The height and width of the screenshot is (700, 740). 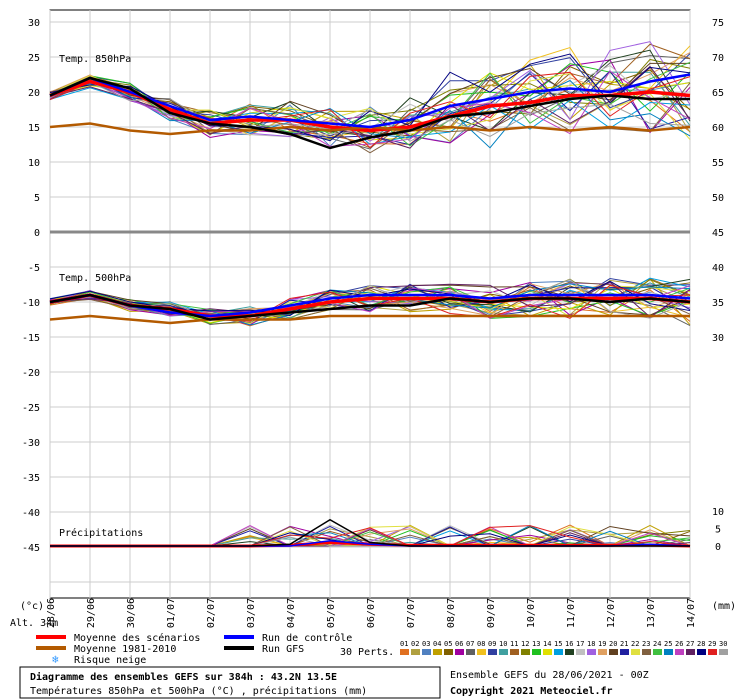 What do you see at coordinates (34, 128) in the screenshot?
I see `left-tick-label: 15` at bounding box center [34, 128].